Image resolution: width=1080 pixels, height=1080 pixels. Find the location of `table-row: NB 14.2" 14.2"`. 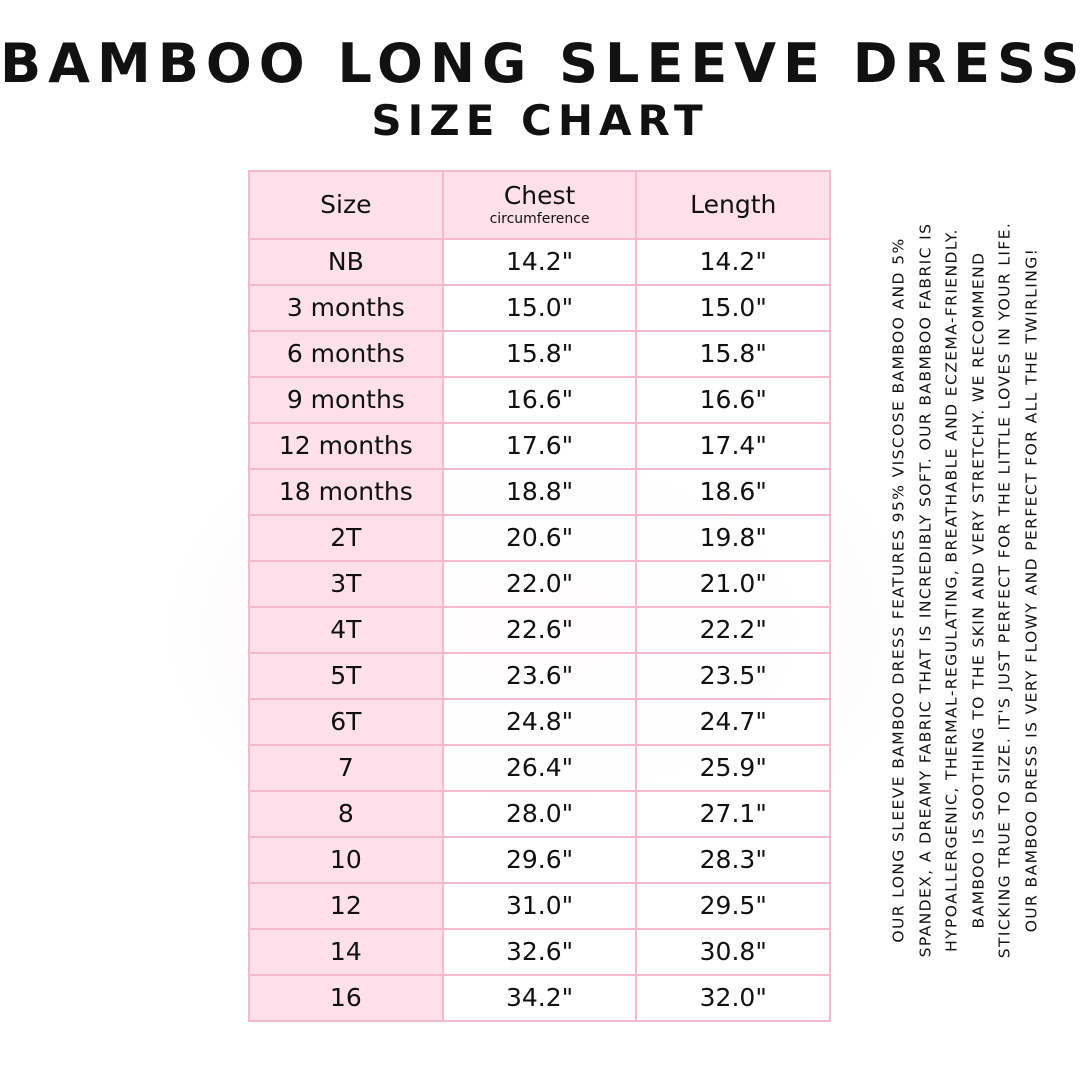

table-row: NB 14.2" 14.2" is located at coordinates (539, 262).